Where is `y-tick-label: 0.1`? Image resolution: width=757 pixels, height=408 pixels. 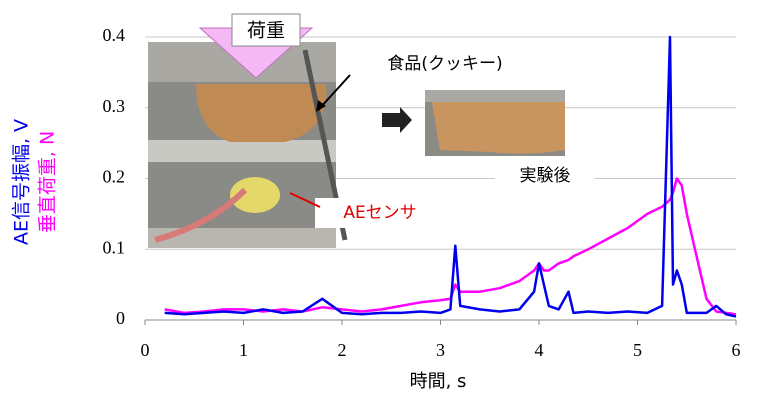
y-tick-label: 0.1 is located at coordinates (114, 247).